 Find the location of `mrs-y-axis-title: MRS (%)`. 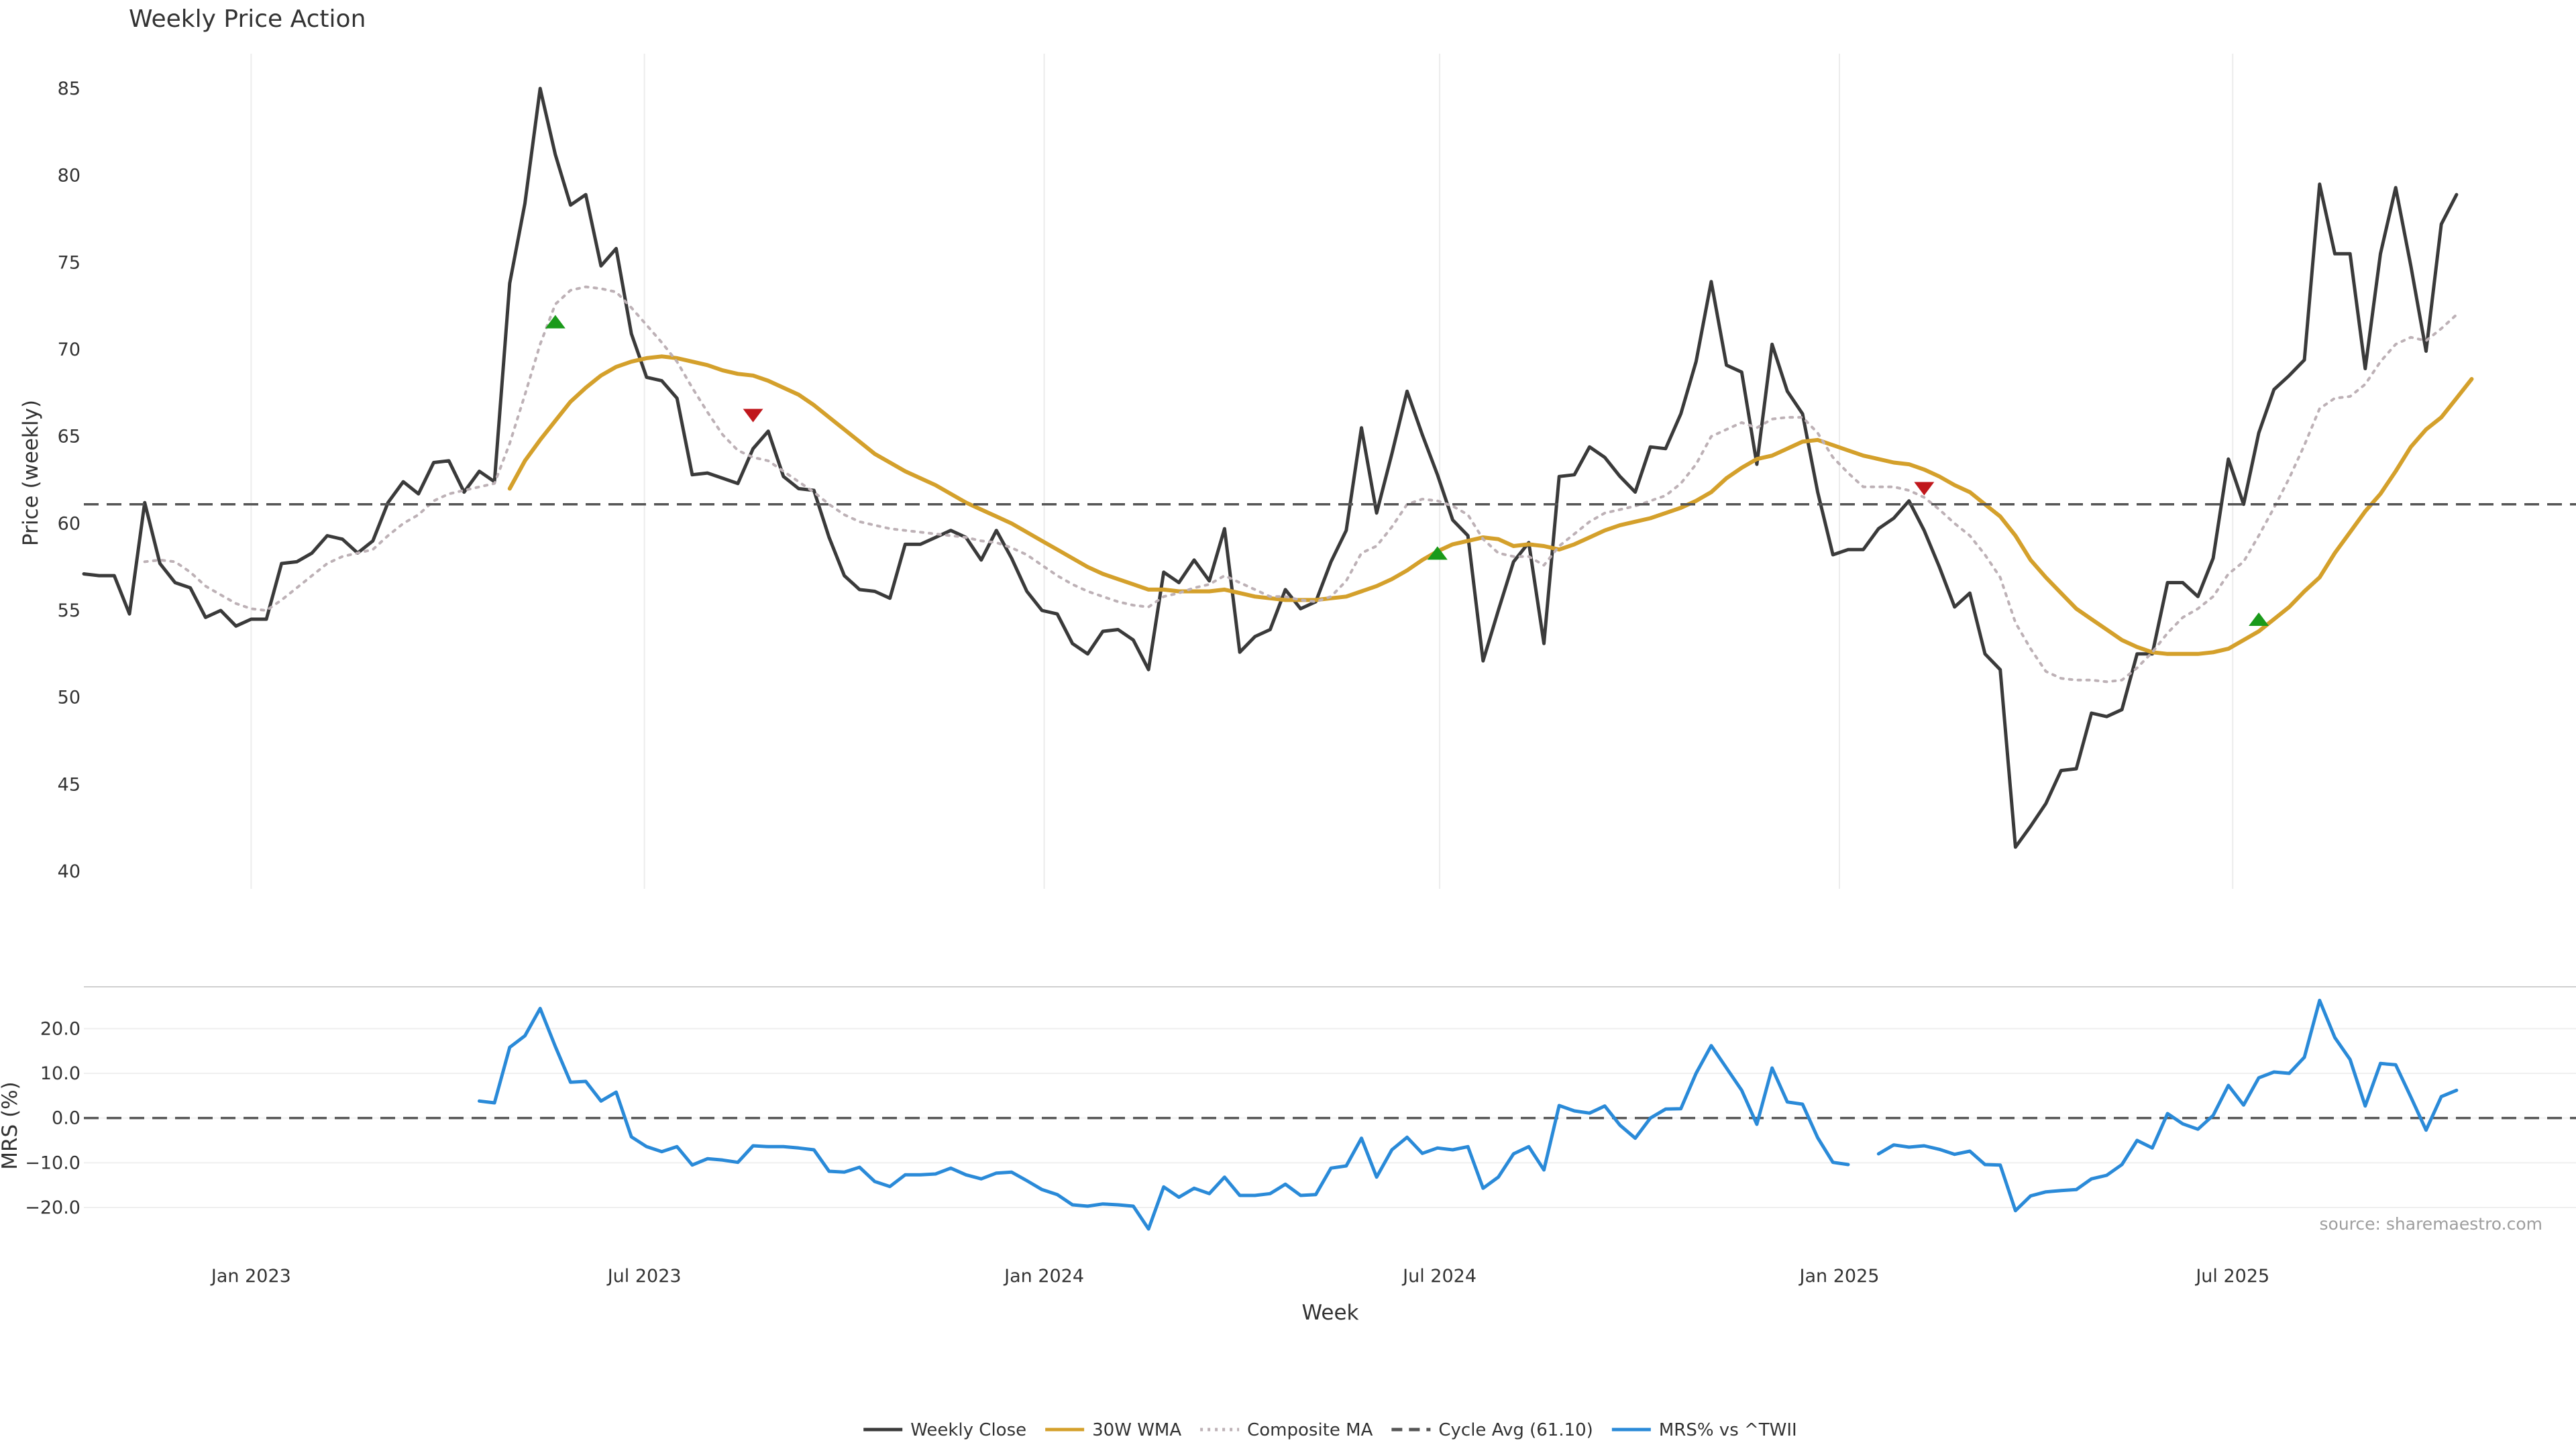

mrs-y-axis-title: MRS (%) is located at coordinates (11, 1125).